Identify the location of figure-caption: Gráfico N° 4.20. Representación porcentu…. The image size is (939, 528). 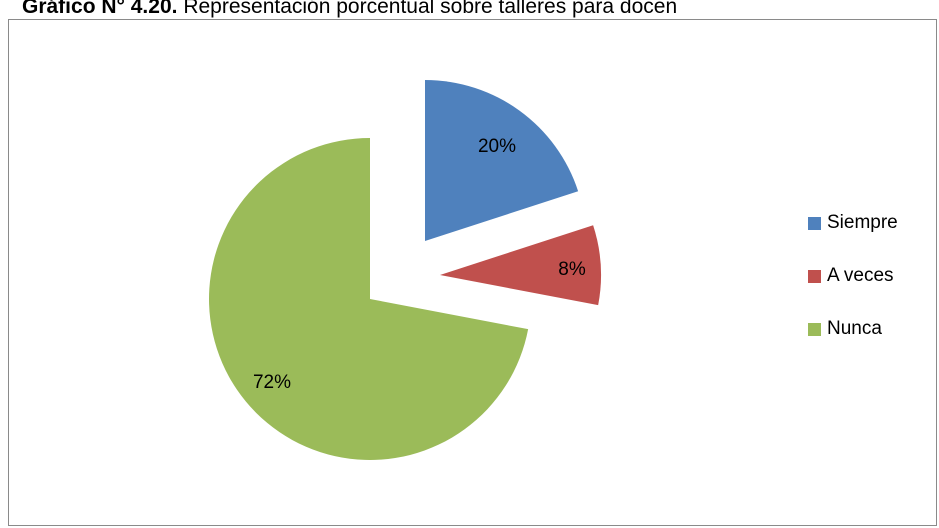
(349, 10).